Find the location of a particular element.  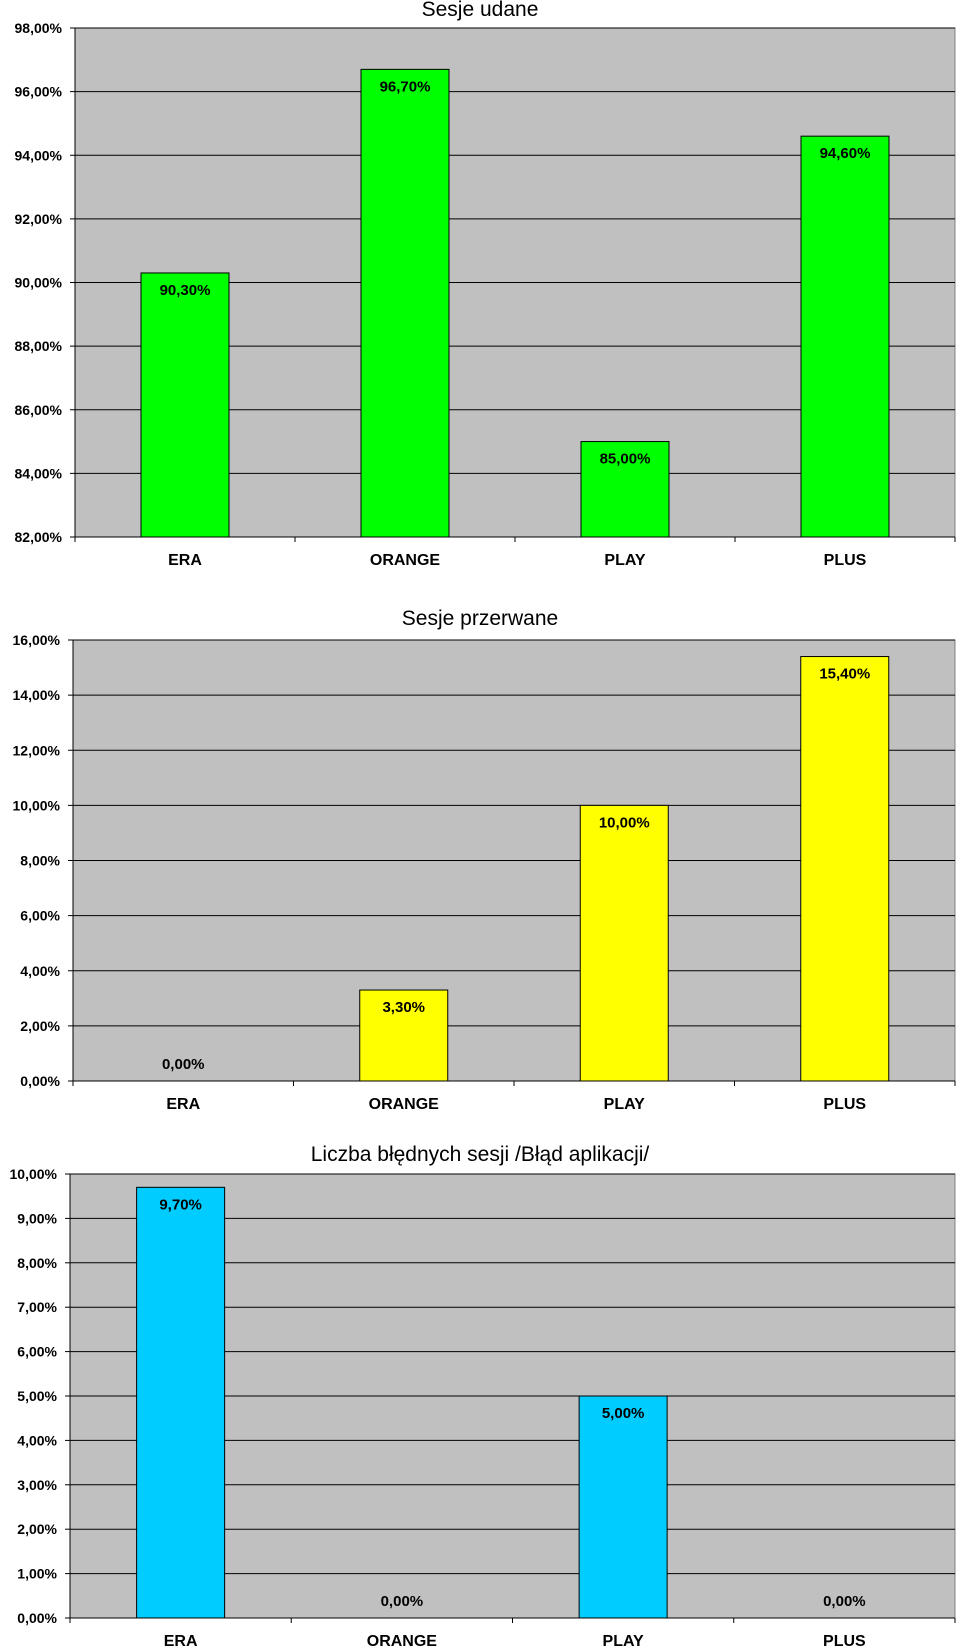

data-label: 10,00% is located at coordinates (624, 822).